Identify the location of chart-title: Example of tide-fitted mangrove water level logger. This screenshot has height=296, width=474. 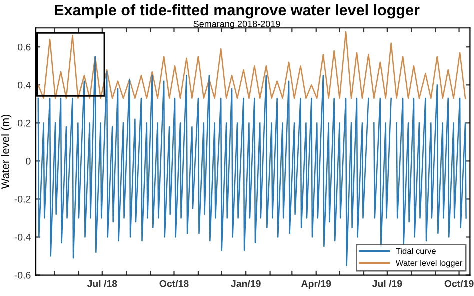
(237, 11).